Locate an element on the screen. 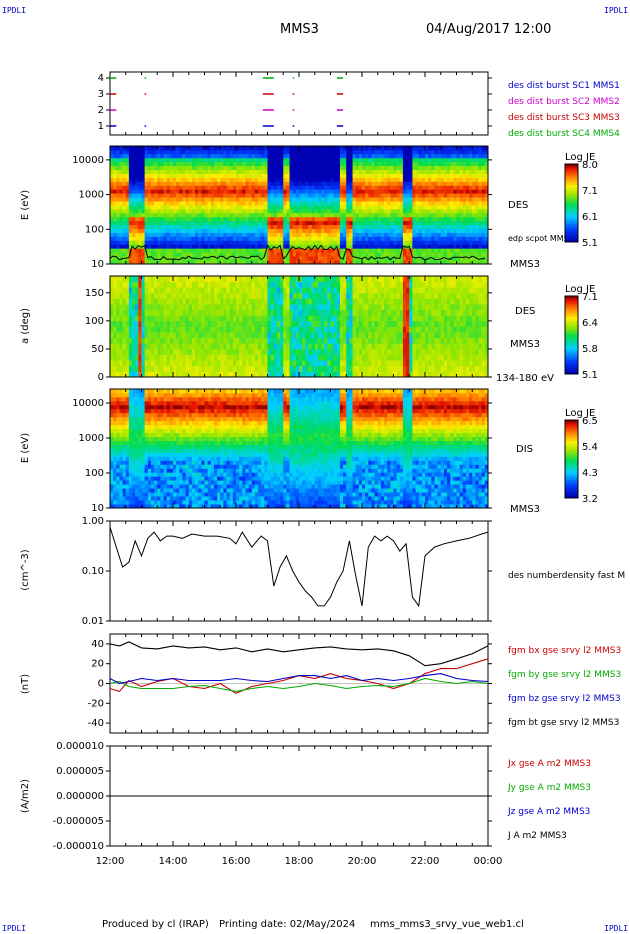  burst-ytick-label: 4 is located at coordinates (101, 78).